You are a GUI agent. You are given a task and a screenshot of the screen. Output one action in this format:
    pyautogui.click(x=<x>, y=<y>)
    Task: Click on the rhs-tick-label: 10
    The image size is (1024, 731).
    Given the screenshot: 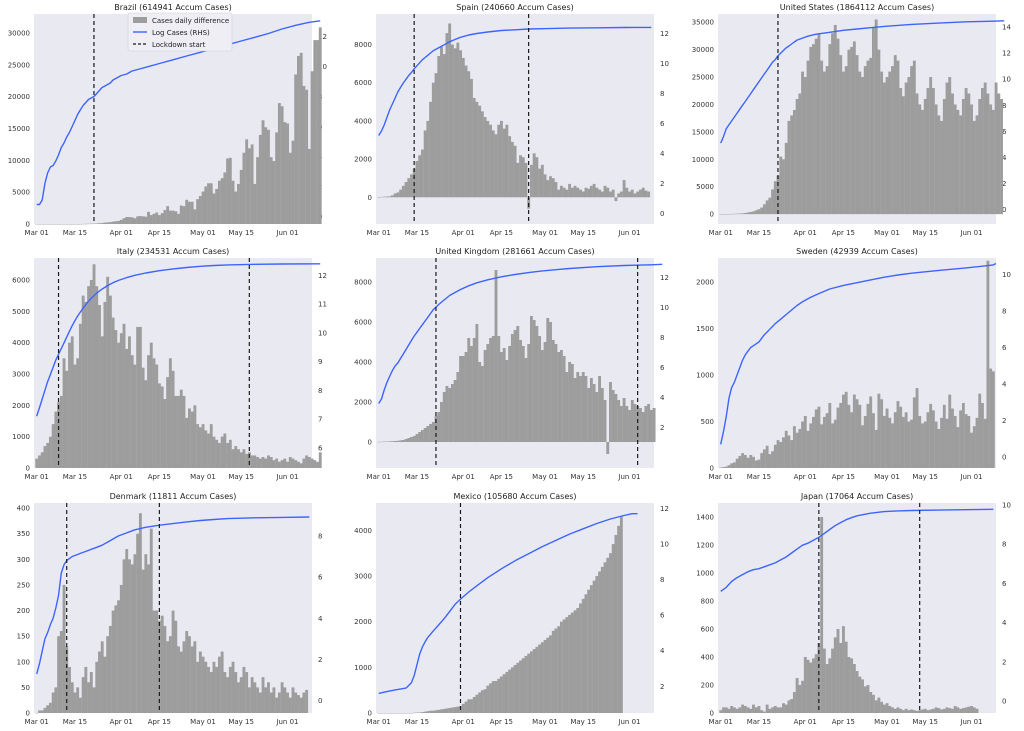 What is the action you would take?
    pyautogui.click(x=664, y=544)
    